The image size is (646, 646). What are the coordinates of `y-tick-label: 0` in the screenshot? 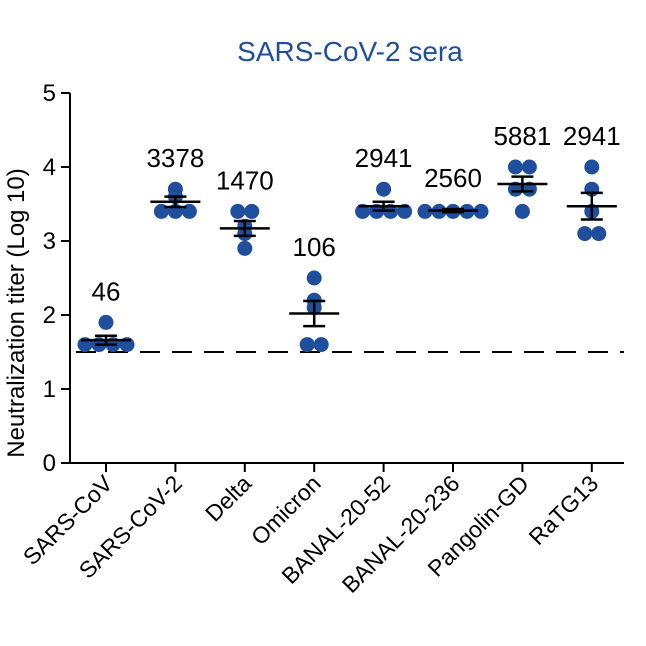 It's located at (49, 463).